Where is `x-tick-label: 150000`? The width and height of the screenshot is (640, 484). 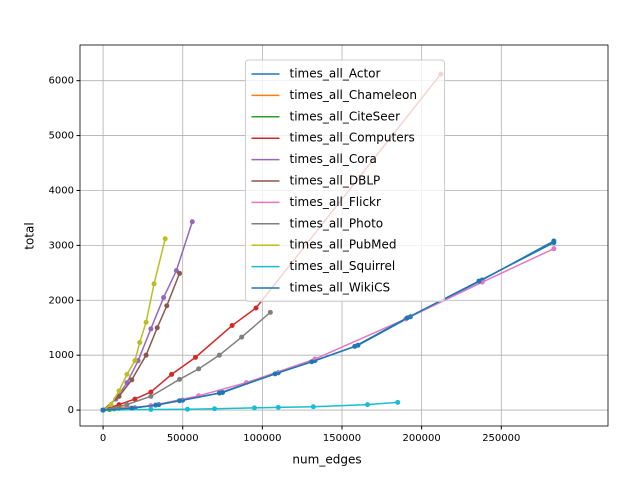
x-tick-label: 150000 is located at coordinates (342, 438).